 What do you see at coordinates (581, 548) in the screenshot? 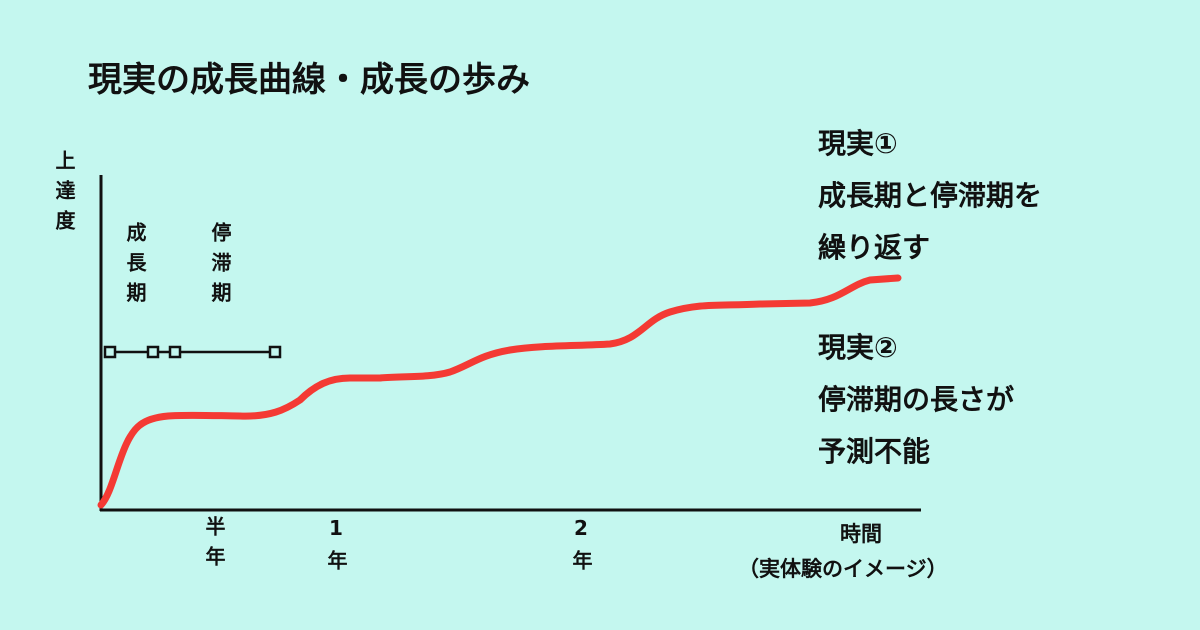
I see `x-label: 2年` at bounding box center [581, 548].